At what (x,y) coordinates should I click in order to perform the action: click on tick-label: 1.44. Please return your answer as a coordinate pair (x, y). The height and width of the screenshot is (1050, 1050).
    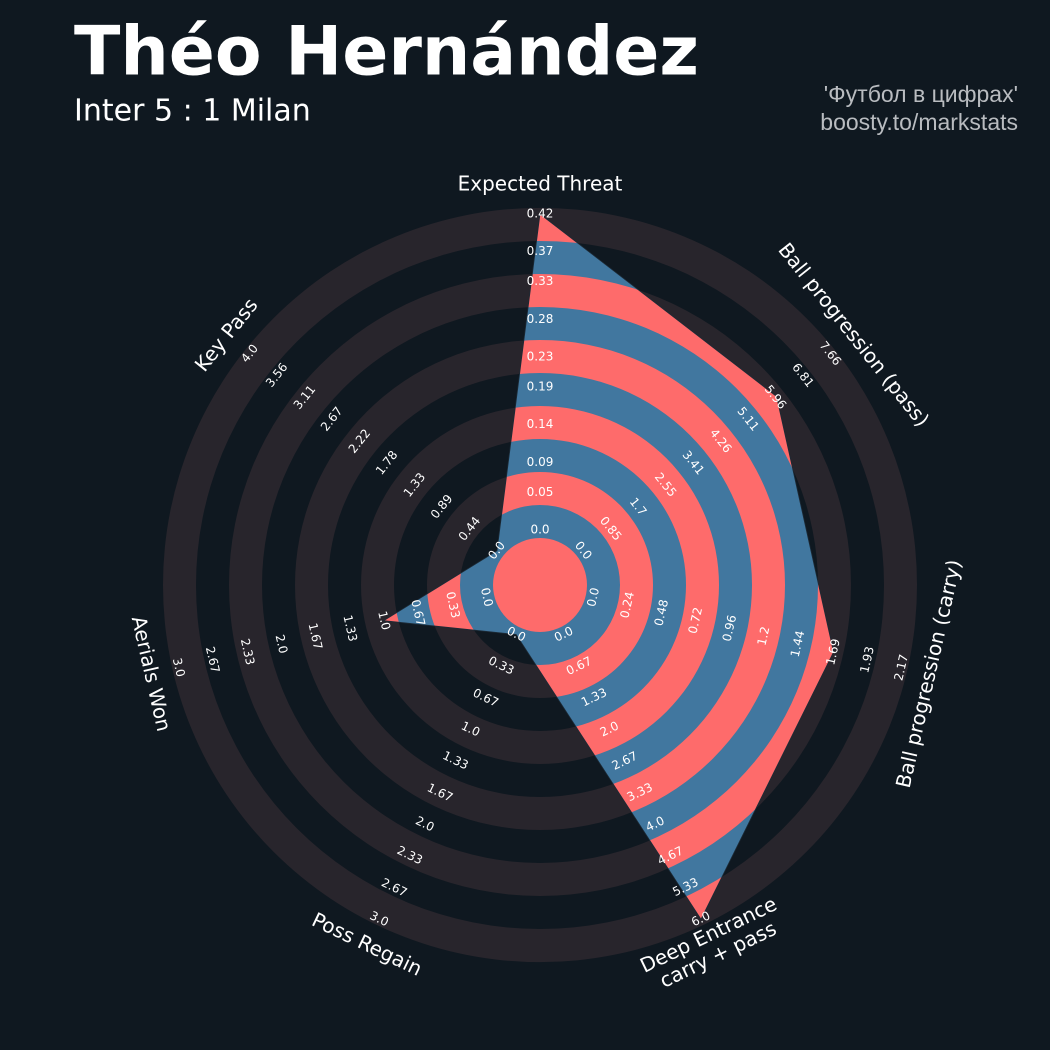
    Looking at the image, I should click on (798, 643).